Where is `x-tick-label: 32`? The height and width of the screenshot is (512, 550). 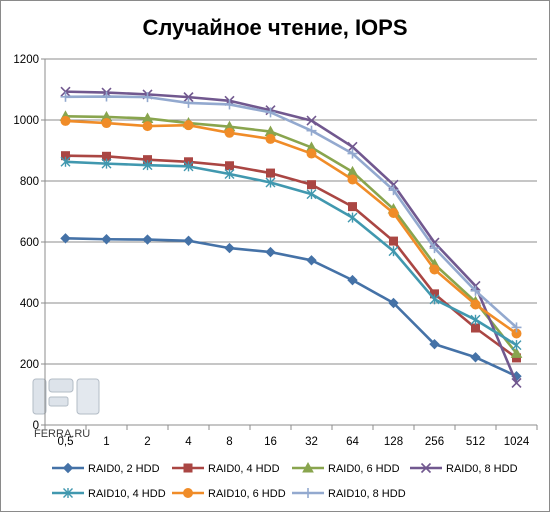 x-tick-label: 32 is located at coordinates (311, 442).